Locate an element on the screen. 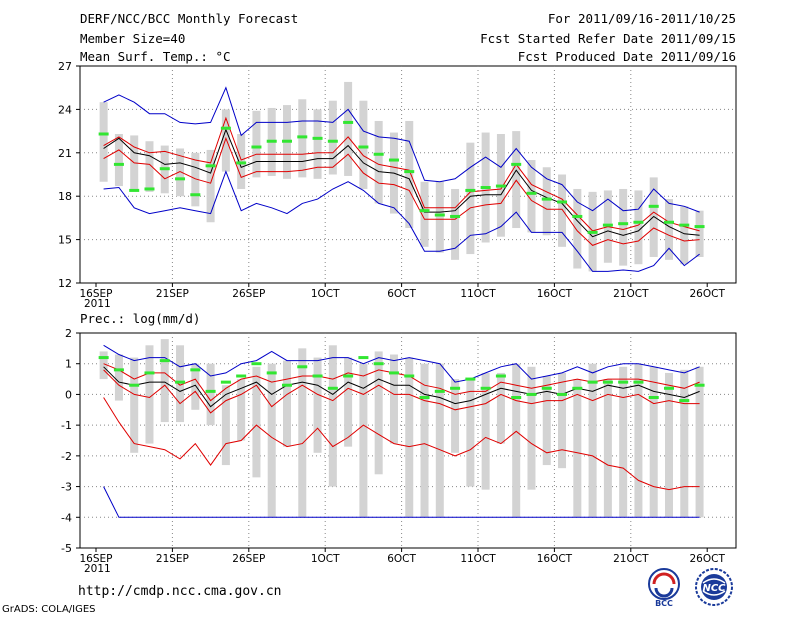 This screenshot has width=800, height=618. temp-xtick-label: 16OCT is located at coordinates (555, 294).